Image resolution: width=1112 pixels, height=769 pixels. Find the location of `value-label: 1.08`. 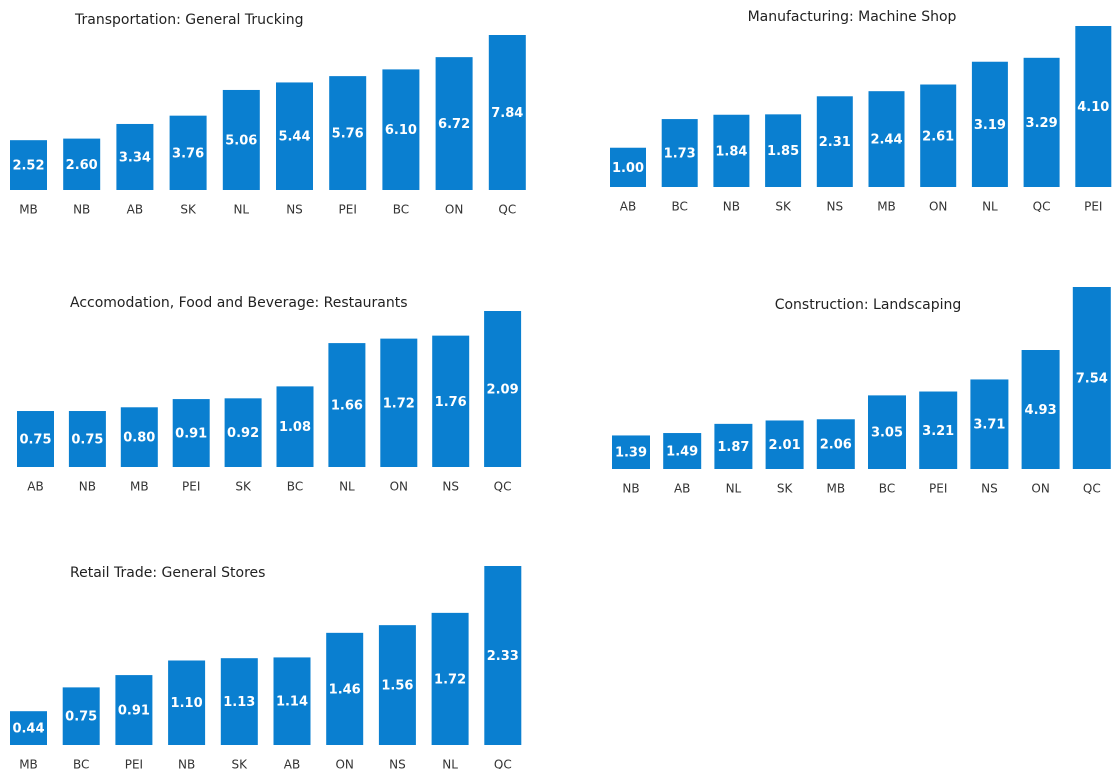

value-label: 1.08 is located at coordinates (295, 427).